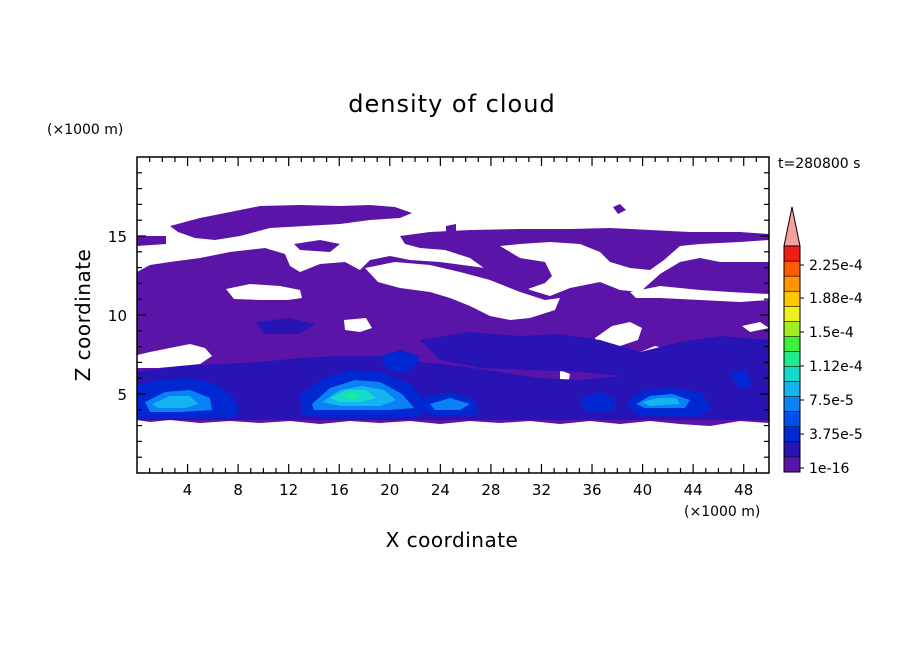 The width and height of the screenshot is (904, 654). What do you see at coordinates (440, 490) in the screenshot?
I see `x-tick-label: 24` at bounding box center [440, 490].